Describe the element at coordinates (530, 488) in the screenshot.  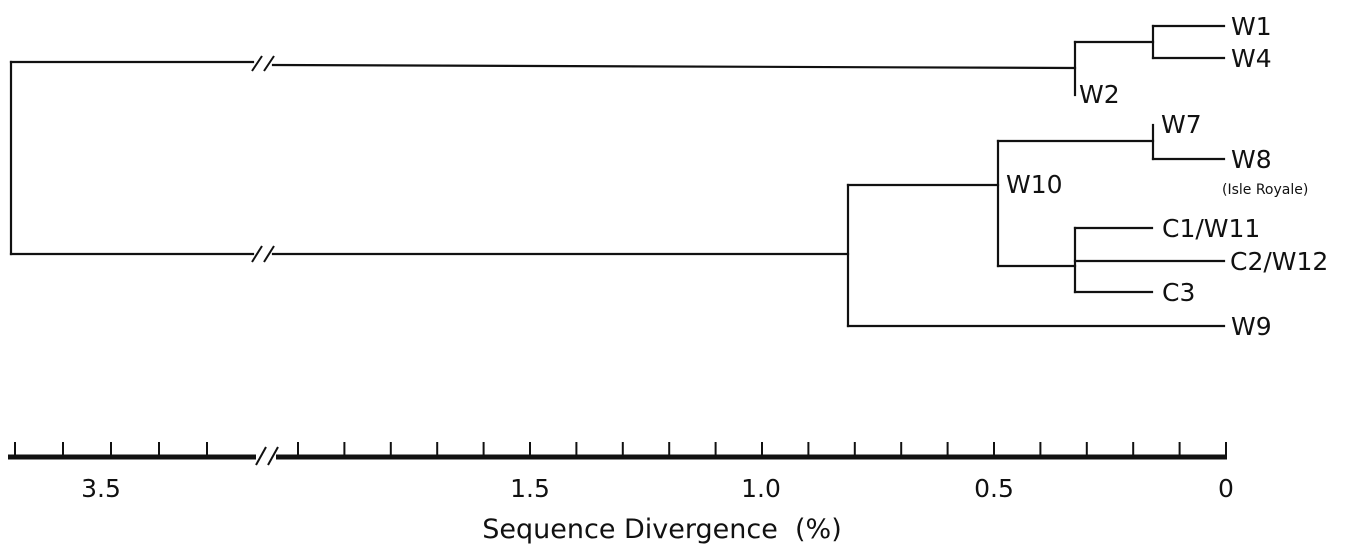
I see `tick-label-1-5: 1.5` at that location.